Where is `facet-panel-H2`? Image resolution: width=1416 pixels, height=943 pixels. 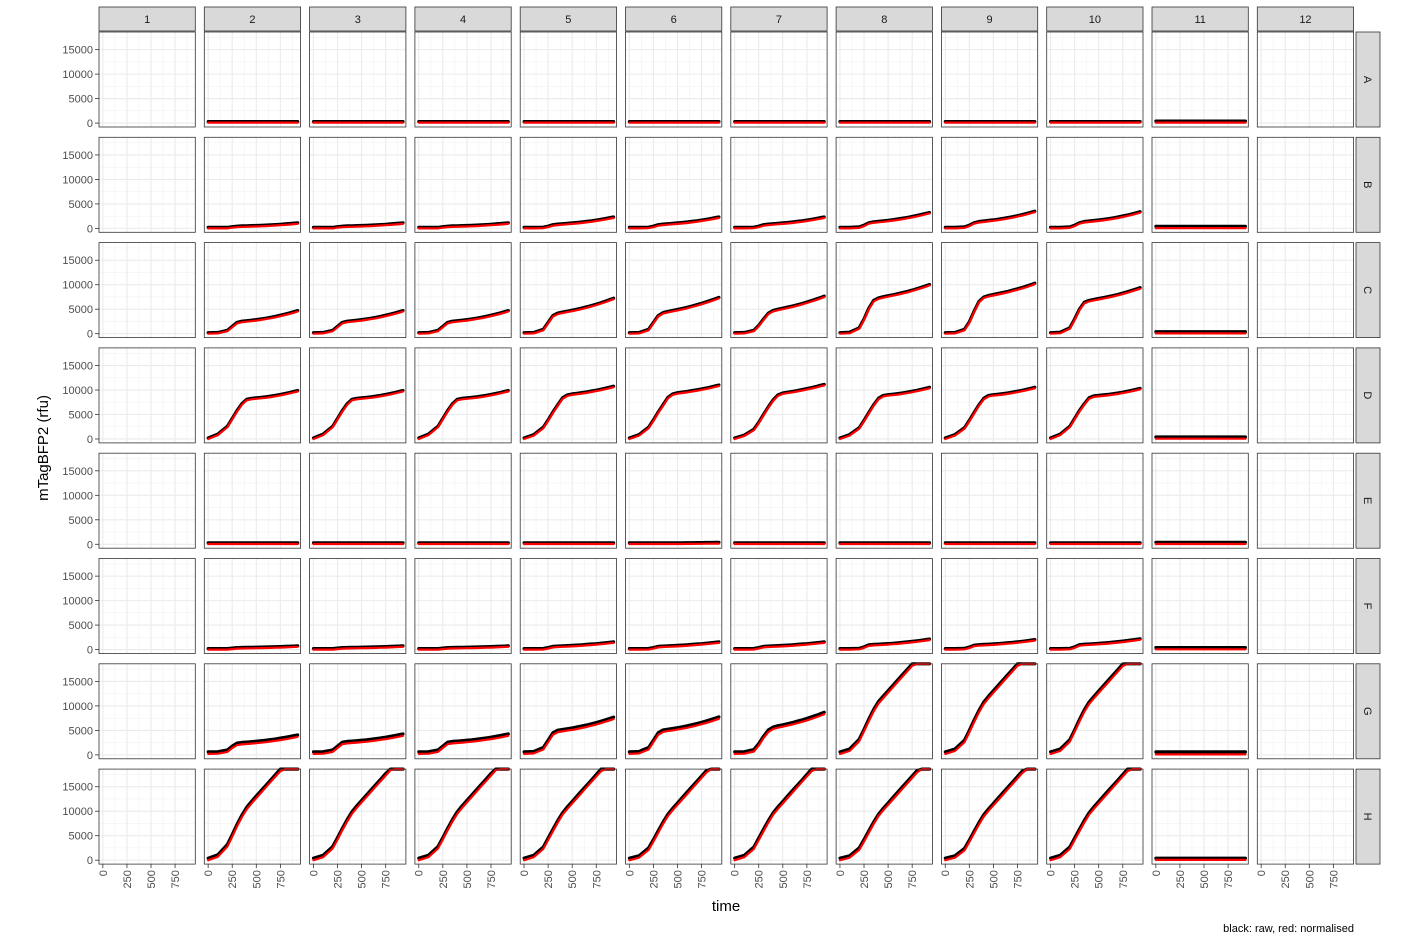 facet-panel-H2 is located at coordinates (252, 816).